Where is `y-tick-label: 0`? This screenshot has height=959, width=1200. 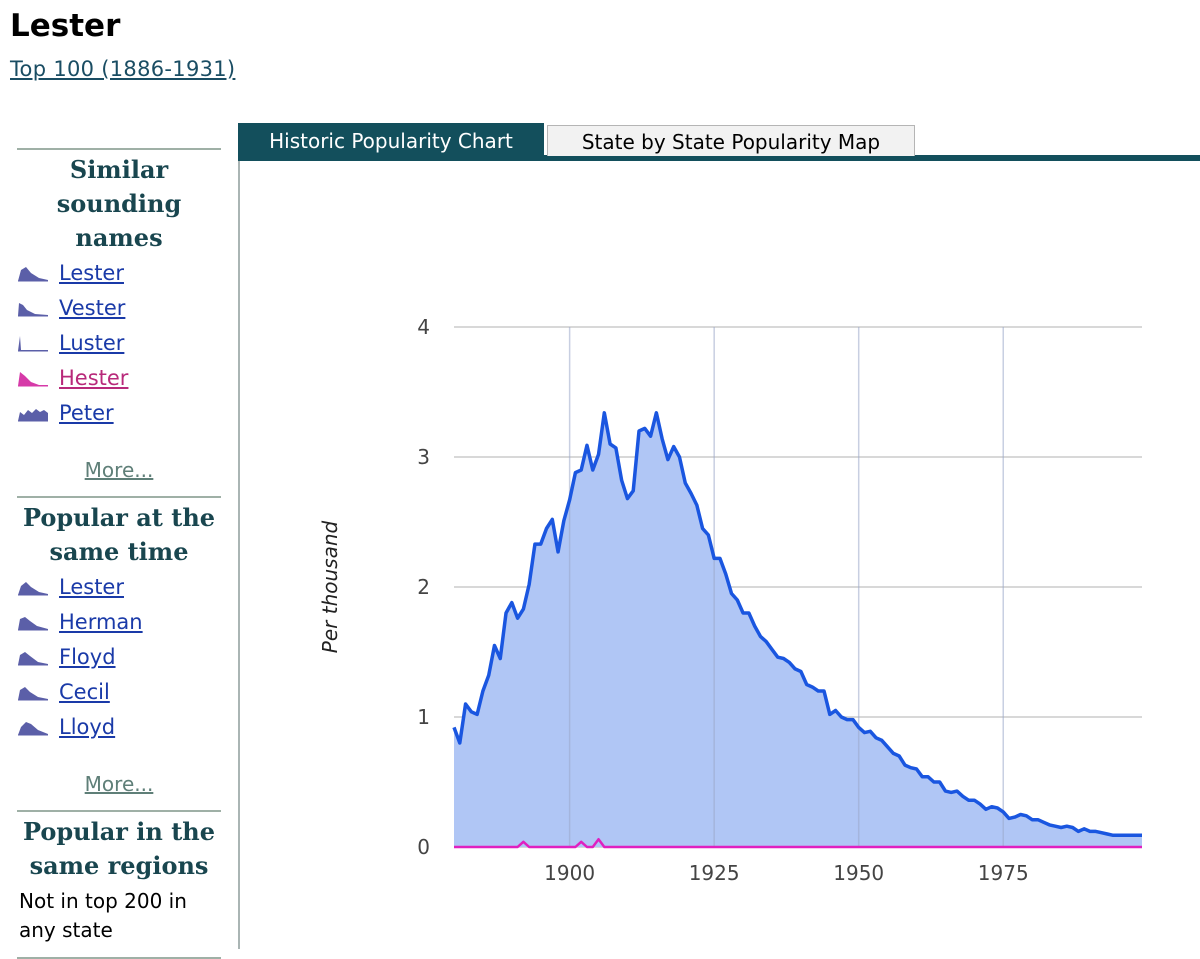
y-tick-label: 0 is located at coordinates (423, 847).